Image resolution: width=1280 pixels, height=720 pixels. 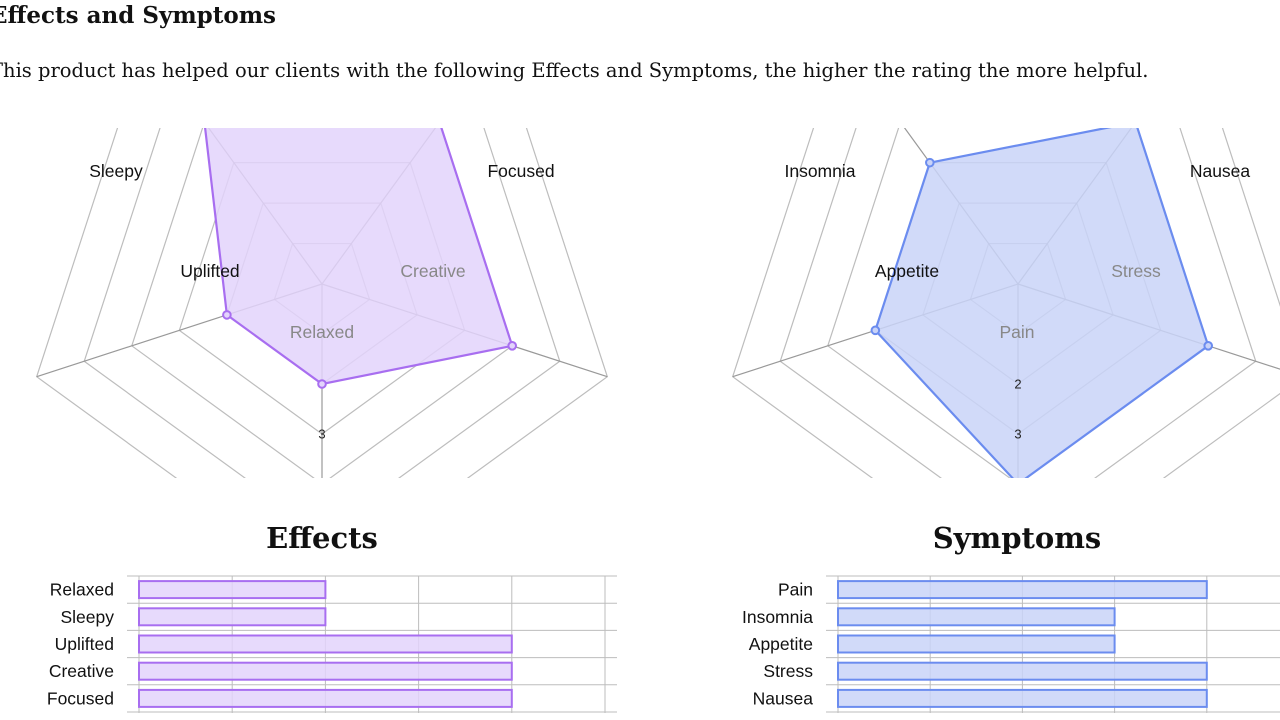 What do you see at coordinates (232, 617) in the screenshot?
I see `effects-bar-bar-sleepy` at bounding box center [232, 617].